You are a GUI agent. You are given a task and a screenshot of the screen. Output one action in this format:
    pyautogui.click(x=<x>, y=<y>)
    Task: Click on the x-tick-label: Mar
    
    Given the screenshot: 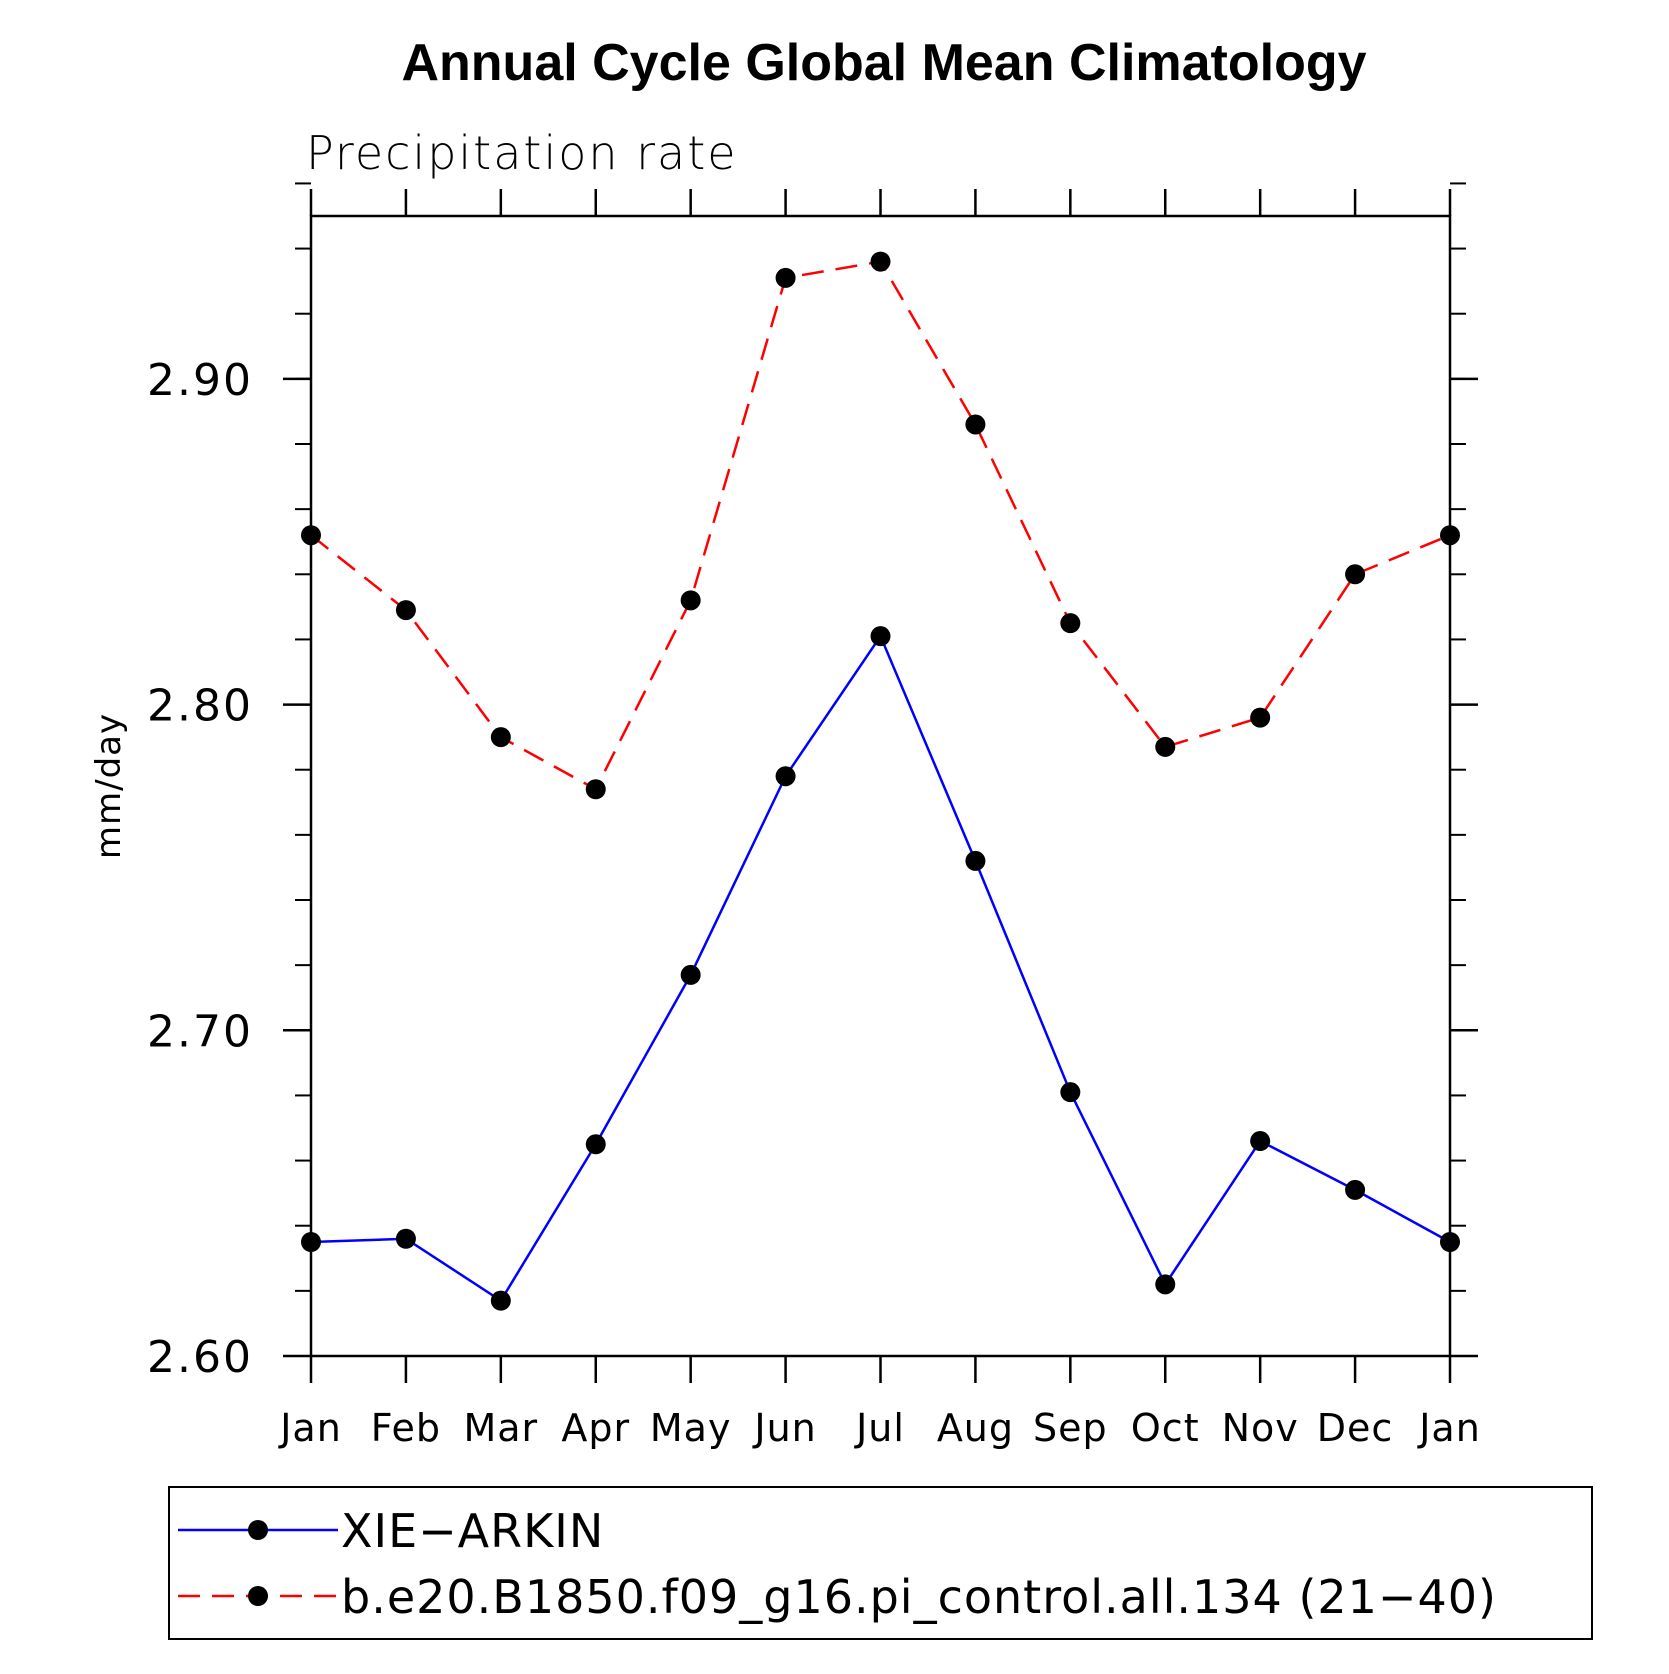 What is the action you would take?
    pyautogui.click(x=500, y=1428)
    